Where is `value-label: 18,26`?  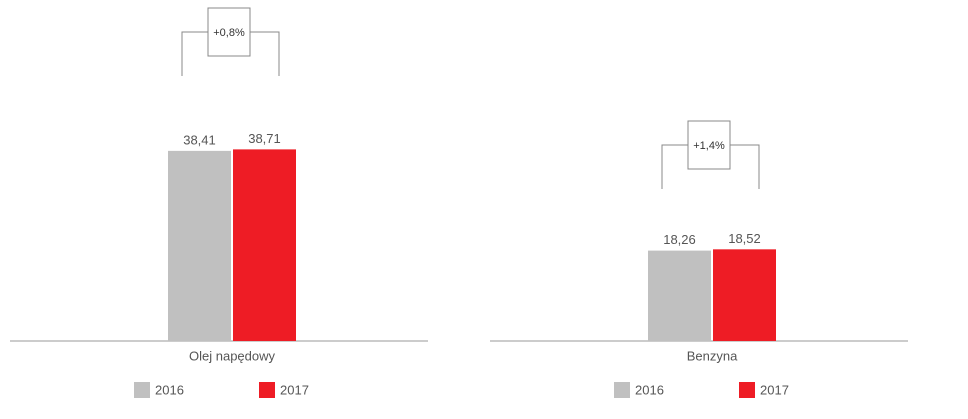 value-label: 18,26 is located at coordinates (679, 239).